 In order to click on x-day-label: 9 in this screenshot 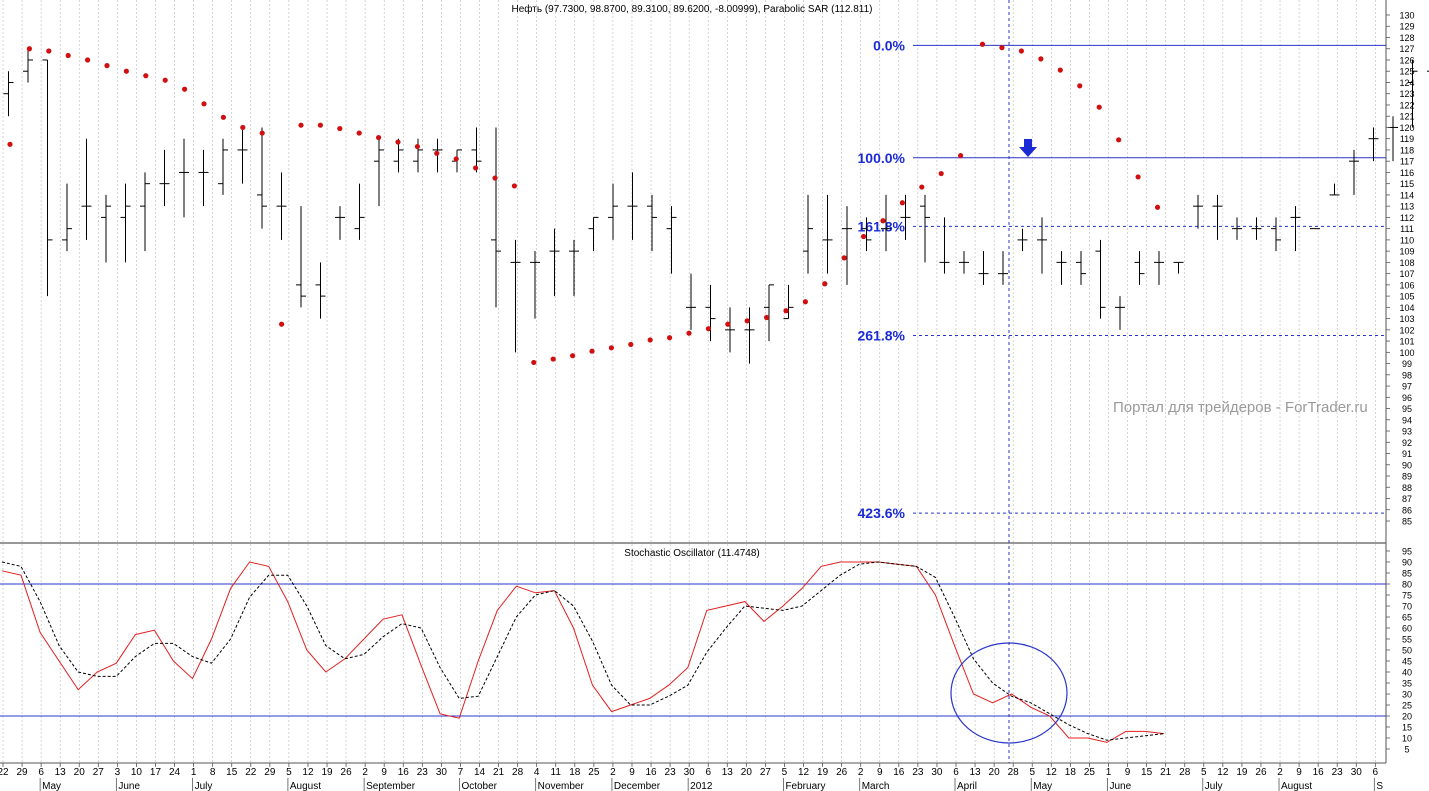, I will do `click(1128, 772)`.